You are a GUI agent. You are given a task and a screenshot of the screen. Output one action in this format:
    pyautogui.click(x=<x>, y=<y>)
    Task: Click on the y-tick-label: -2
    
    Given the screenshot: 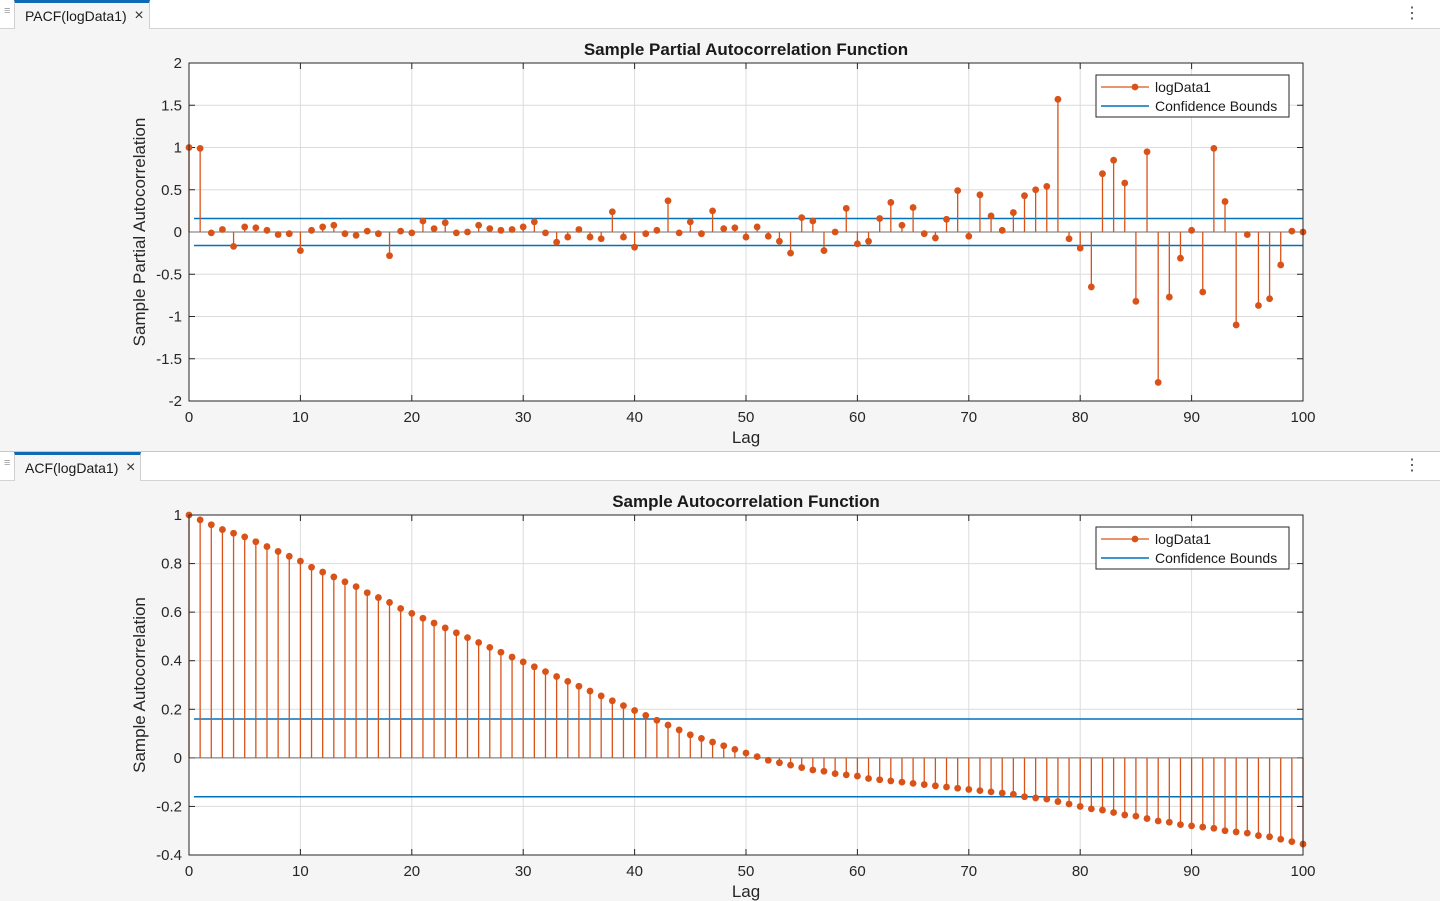 What is the action you would take?
    pyautogui.click(x=175, y=401)
    